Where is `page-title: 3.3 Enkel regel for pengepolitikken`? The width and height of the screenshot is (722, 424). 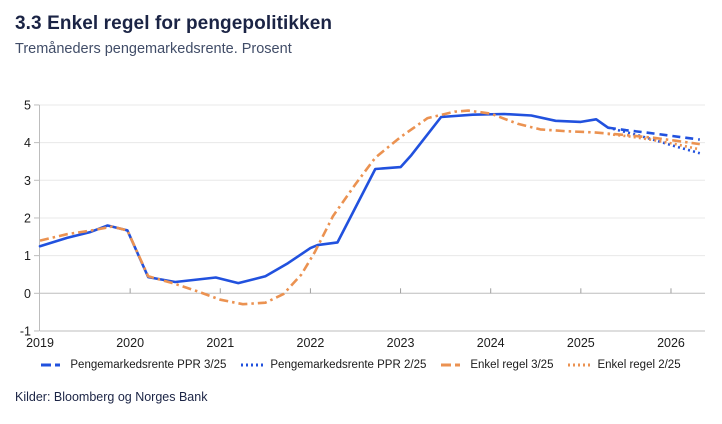
page-title: 3.3 Enkel regel for pengepolitikken is located at coordinates (174, 23).